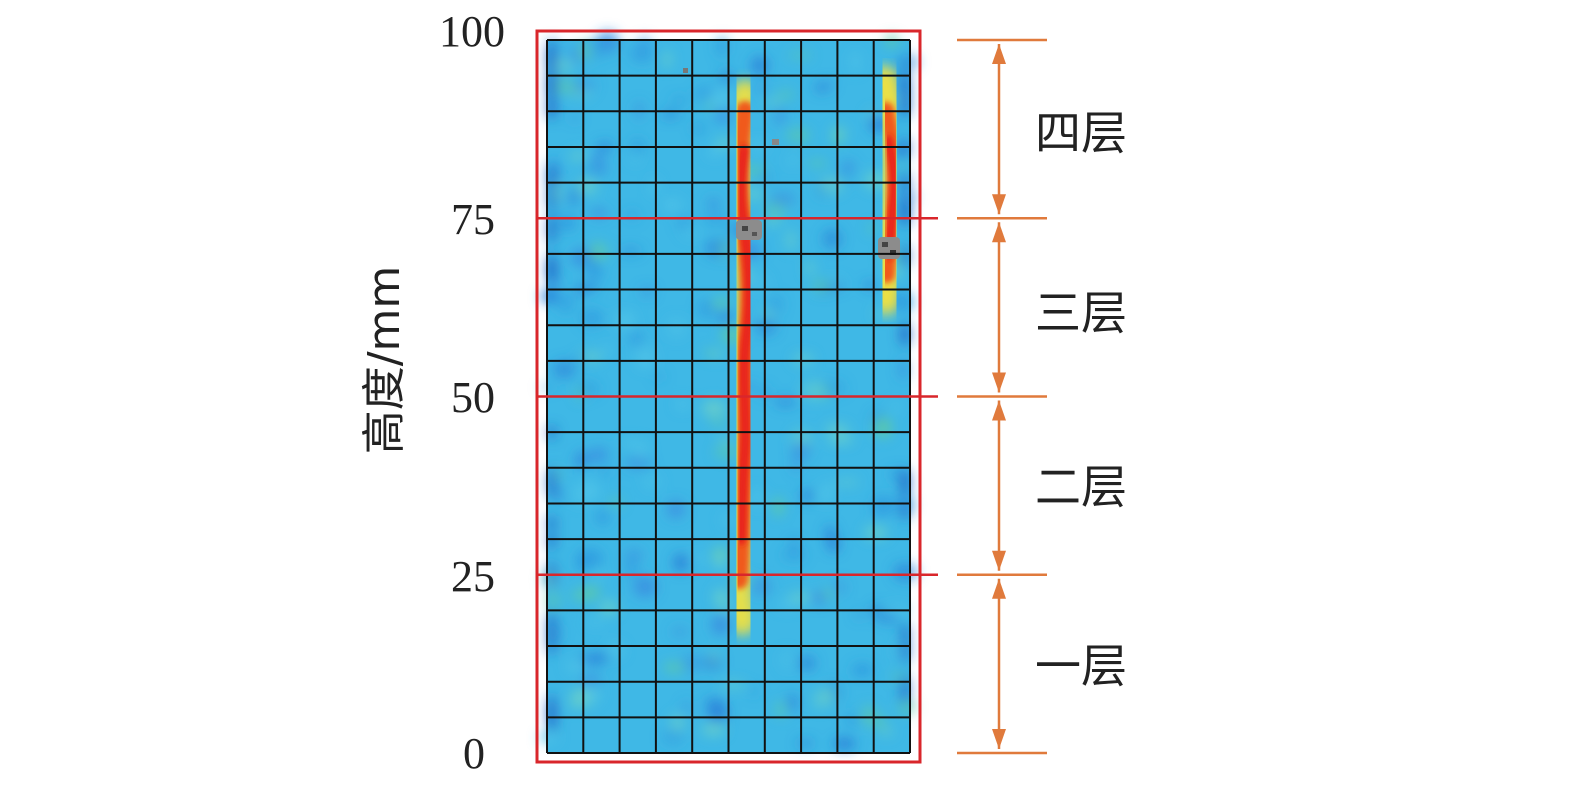 The height and width of the screenshot is (790, 1575). What do you see at coordinates (1081, 487) in the screenshot?
I see `layer-label-2: 二层` at bounding box center [1081, 487].